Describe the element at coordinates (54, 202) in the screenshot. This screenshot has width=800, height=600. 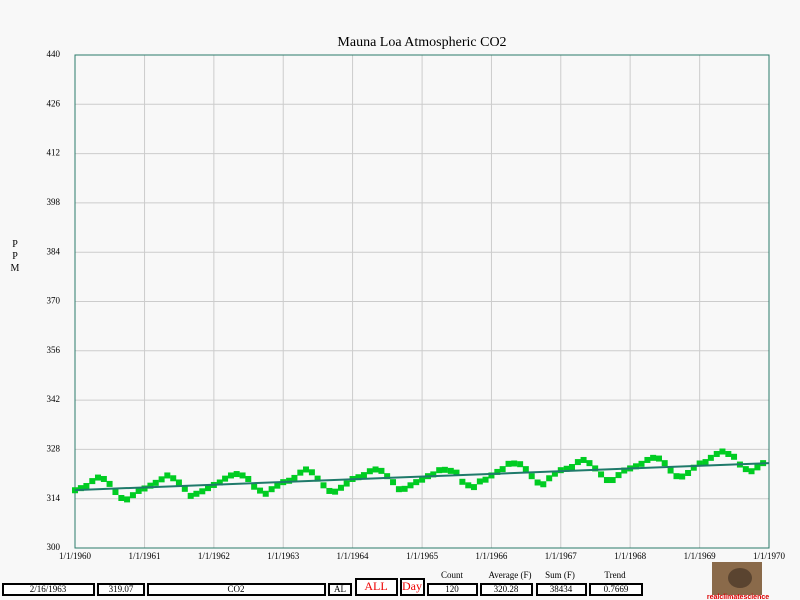
I see `y-tick-label: 398` at that location.